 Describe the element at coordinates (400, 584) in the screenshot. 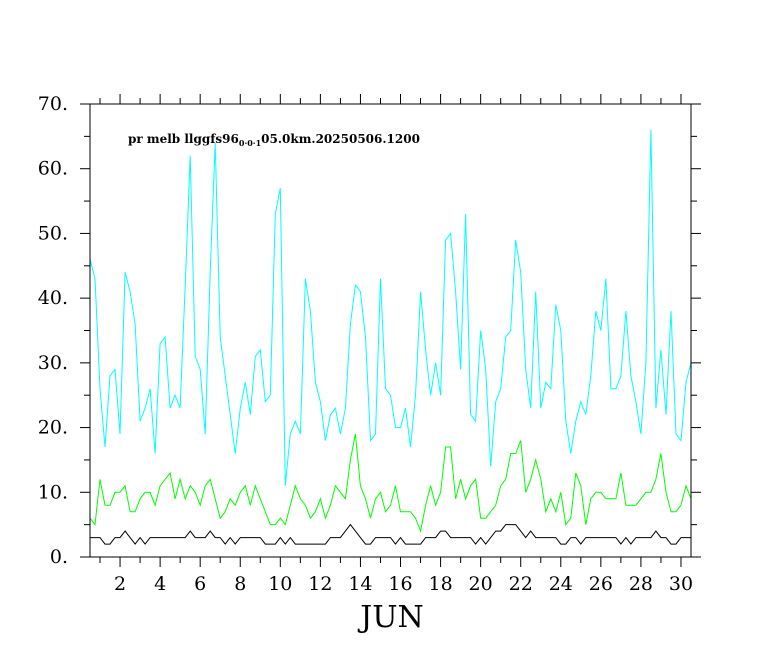

I see `x-tick-label: 16` at that location.